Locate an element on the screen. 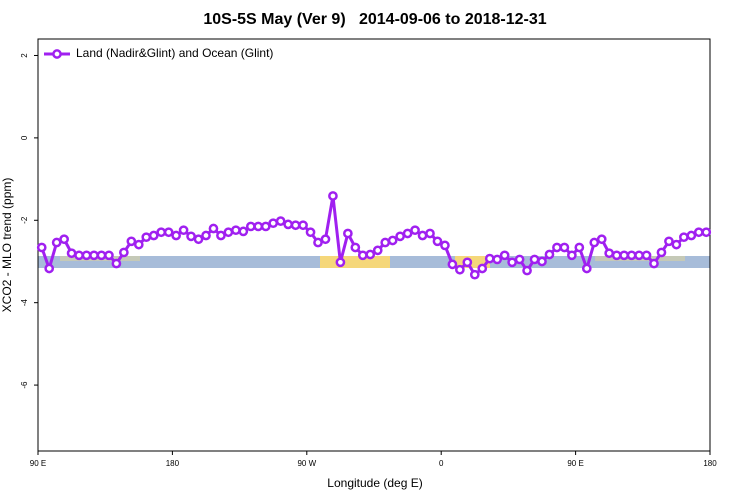  x-tick-label: 0 is located at coordinates (441, 463).